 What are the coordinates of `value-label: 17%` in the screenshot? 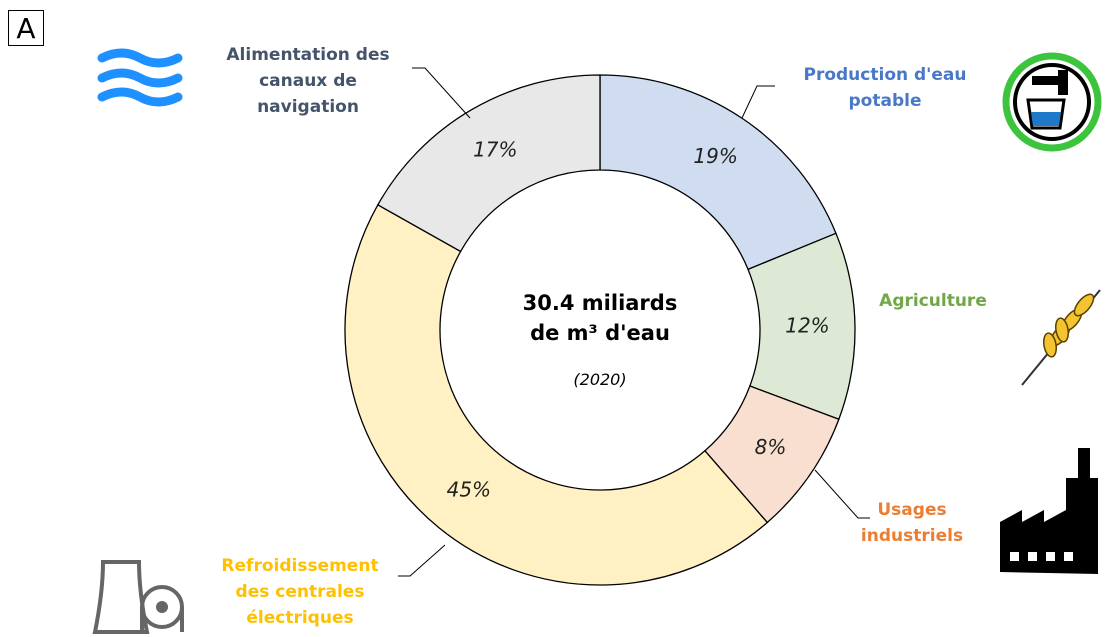 It's located at (495, 149).